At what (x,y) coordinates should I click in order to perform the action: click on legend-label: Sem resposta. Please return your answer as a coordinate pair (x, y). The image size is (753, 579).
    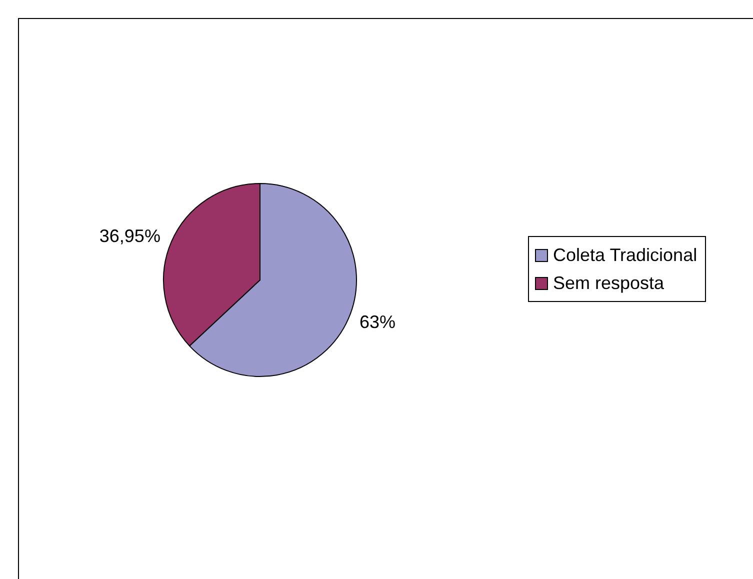
    Looking at the image, I should click on (608, 283).